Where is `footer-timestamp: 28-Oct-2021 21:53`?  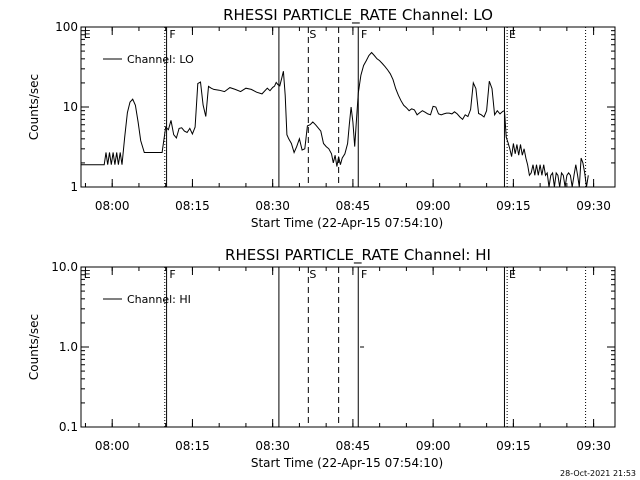
footer-timestamp: 28-Oct-2021 21:53 is located at coordinates (598, 473).